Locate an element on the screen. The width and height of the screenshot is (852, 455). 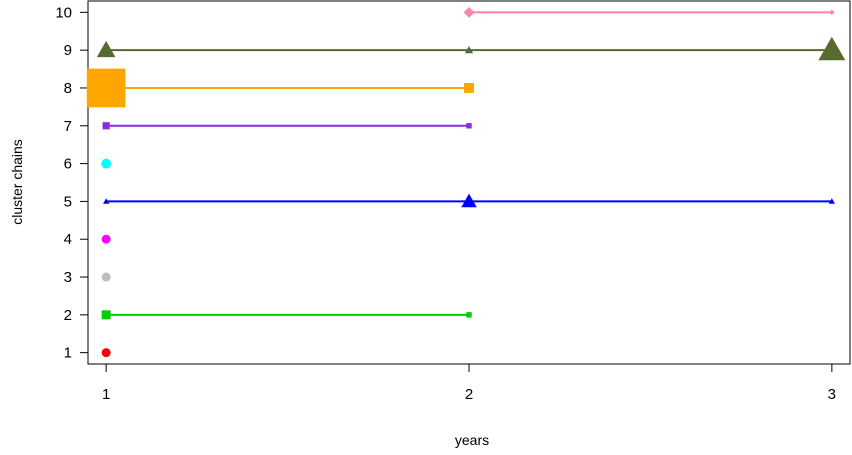
x-axis: 1 2 3 is located at coordinates (469, 383).